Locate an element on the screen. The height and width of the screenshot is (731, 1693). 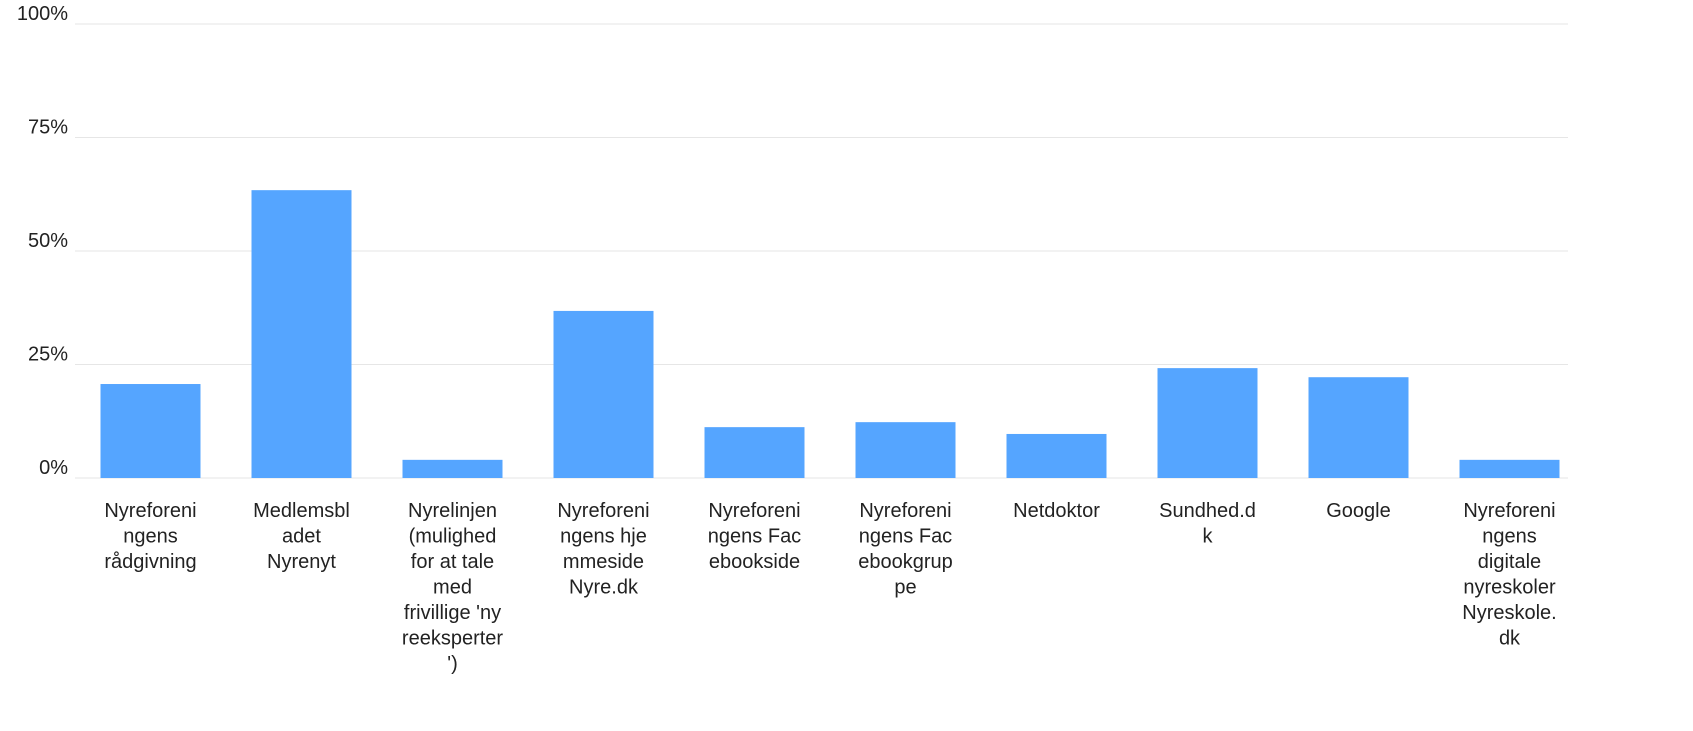
x-tick-label: Netdoktor is located at coordinates (1056, 511).